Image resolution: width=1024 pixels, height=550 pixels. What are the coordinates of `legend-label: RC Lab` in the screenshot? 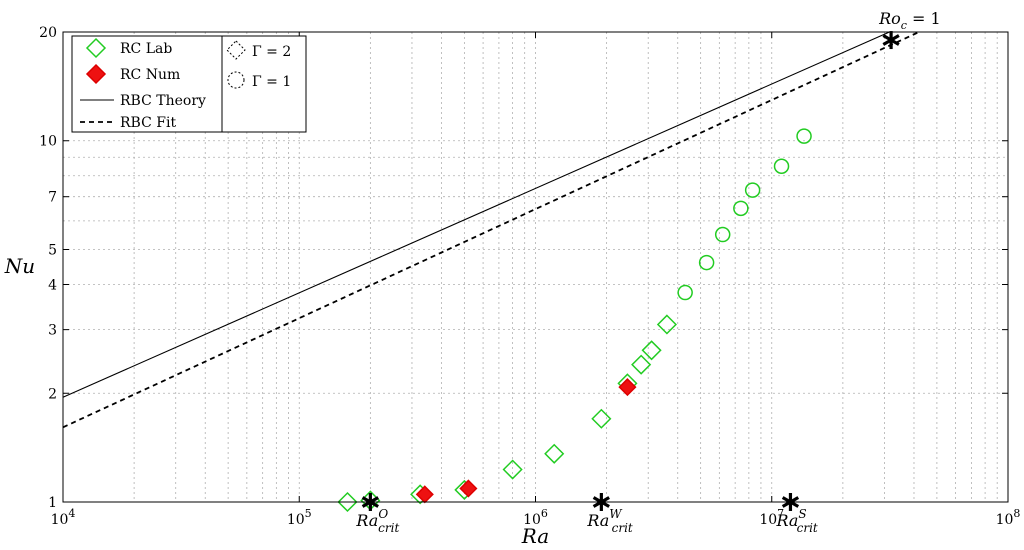 It's located at (146, 49).